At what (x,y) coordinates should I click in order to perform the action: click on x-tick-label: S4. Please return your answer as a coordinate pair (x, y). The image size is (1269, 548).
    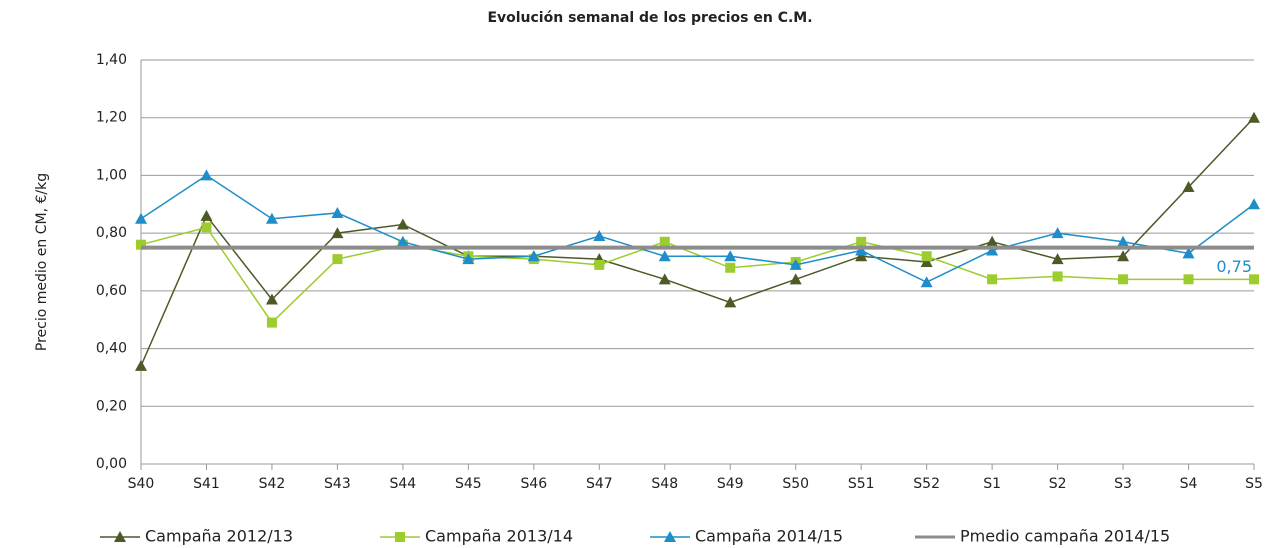
    Looking at the image, I should click on (1189, 484).